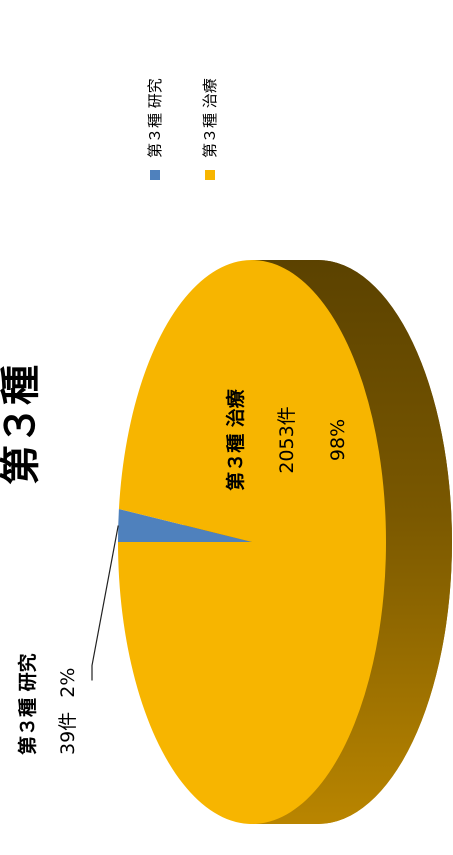 This screenshot has height=855, width=453. What do you see at coordinates (27, 704) in the screenshot?
I see `data-label-research-name: 第３種 研究` at bounding box center [27, 704].